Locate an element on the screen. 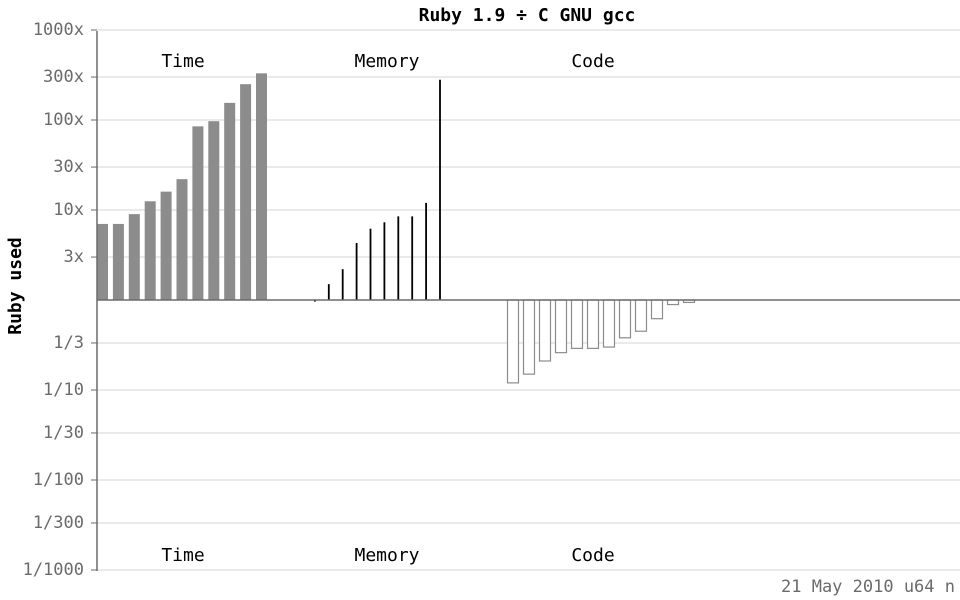 The image size is (960, 600). y-tick-label-6: 1/3 is located at coordinates (68, 343).